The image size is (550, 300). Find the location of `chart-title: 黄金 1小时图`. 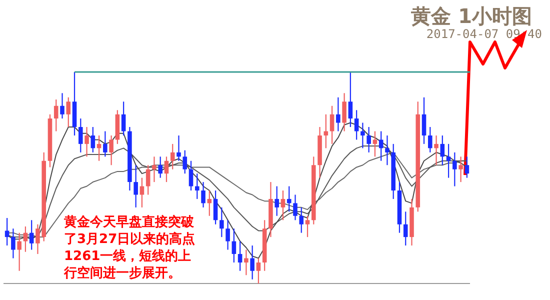

chart-title: 黄金 1小时图 is located at coordinates (471, 16).